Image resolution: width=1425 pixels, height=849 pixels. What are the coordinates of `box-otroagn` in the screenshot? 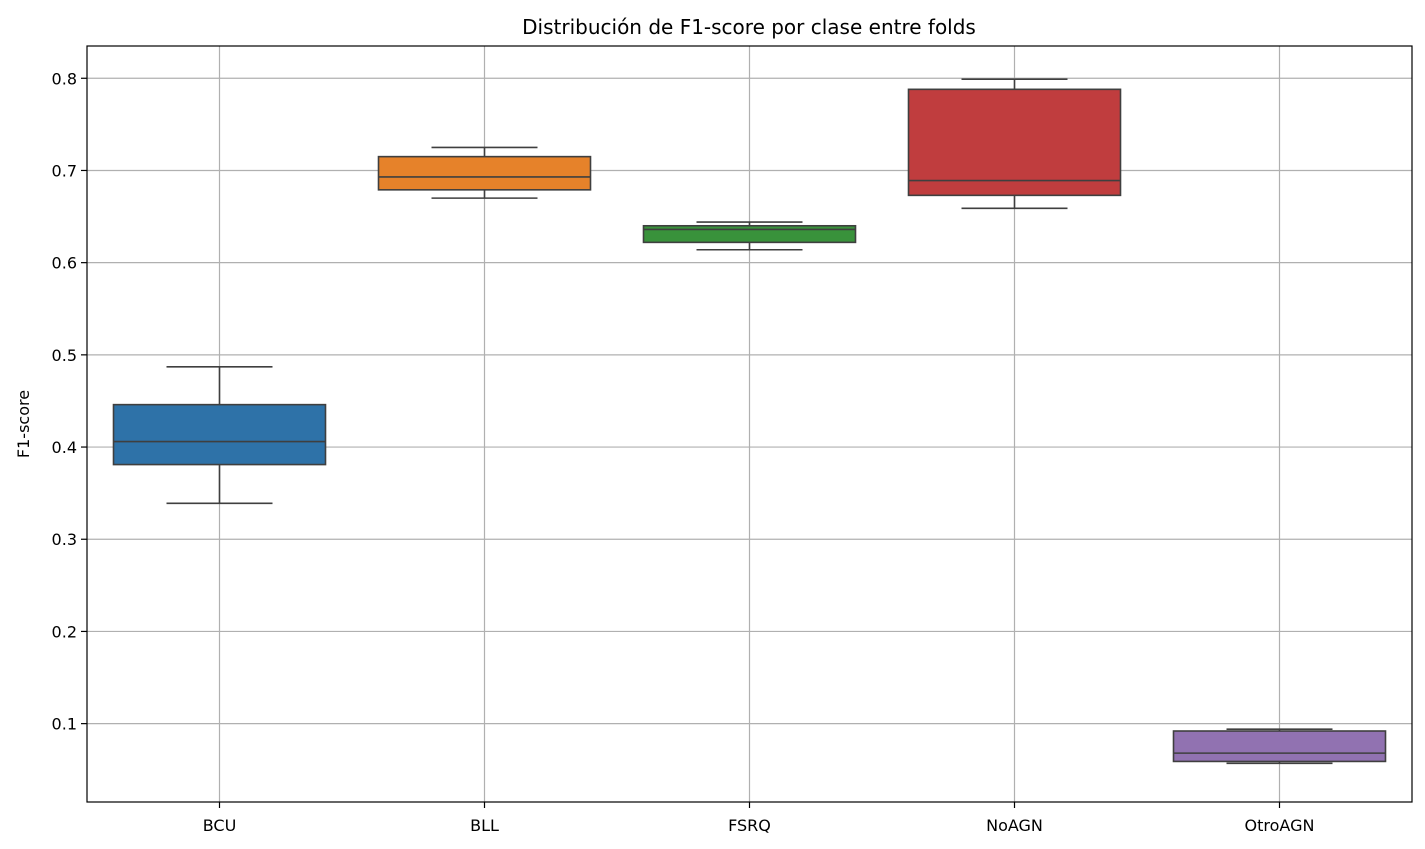 It's located at (1279, 746).